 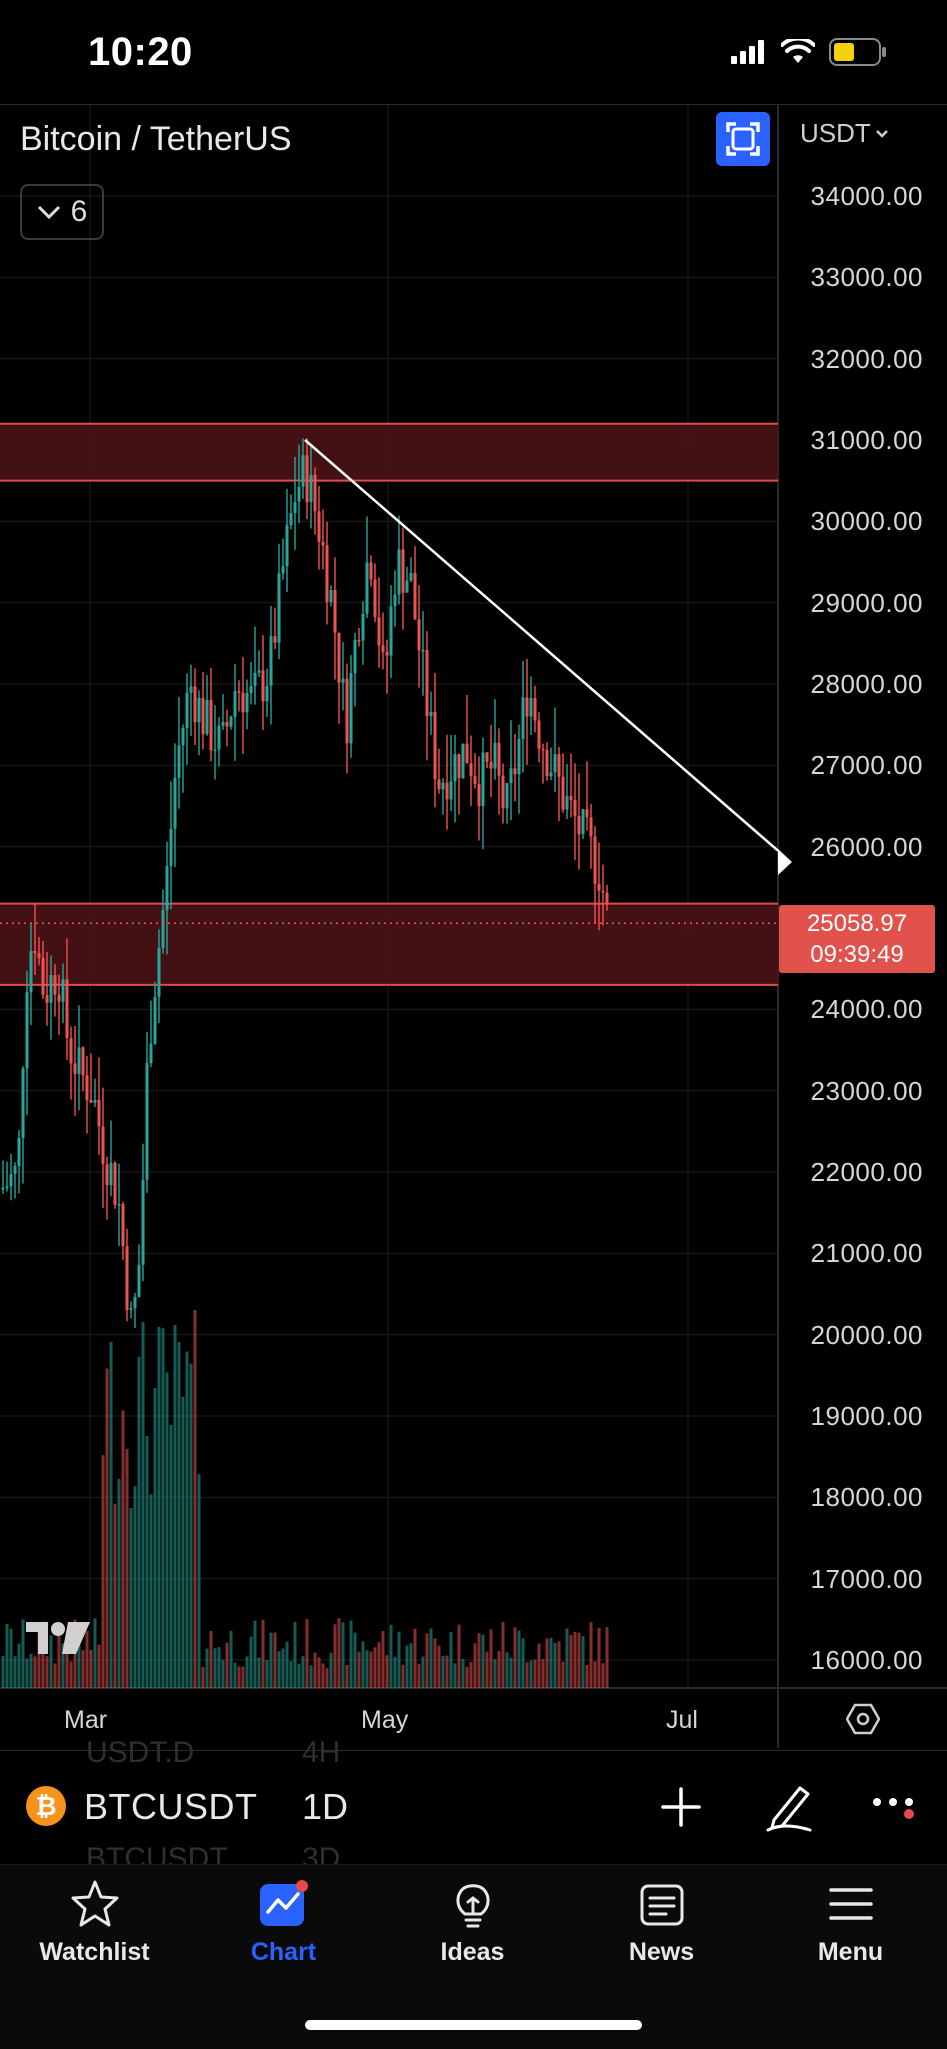 What do you see at coordinates (866, 277) in the screenshot?
I see `price-tick-label: 33000.00` at bounding box center [866, 277].